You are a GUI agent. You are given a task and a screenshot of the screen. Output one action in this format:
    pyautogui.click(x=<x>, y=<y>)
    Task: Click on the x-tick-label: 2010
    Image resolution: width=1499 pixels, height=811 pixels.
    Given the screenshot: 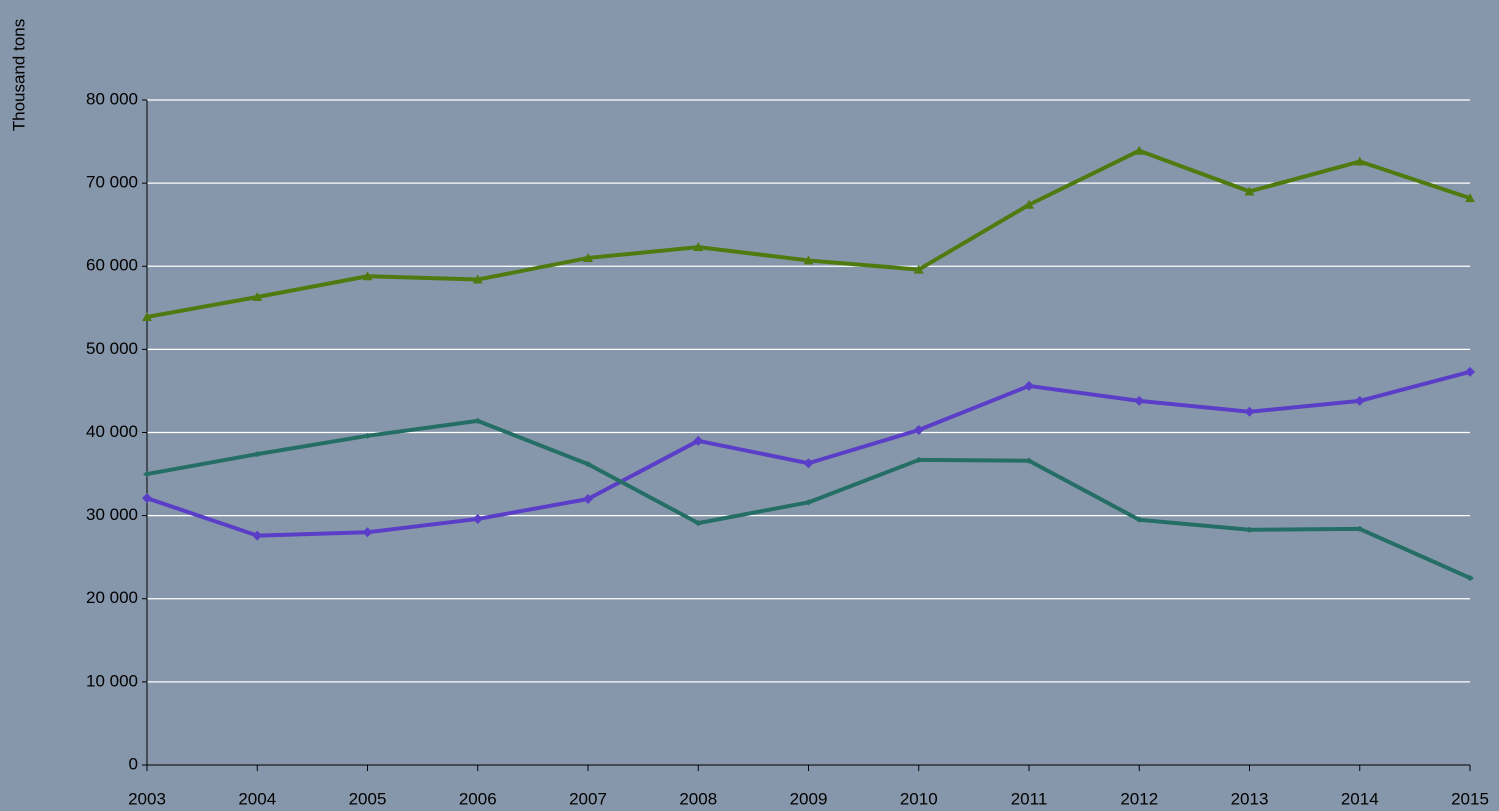 What is the action you would take?
    pyautogui.click(x=919, y=798)
    